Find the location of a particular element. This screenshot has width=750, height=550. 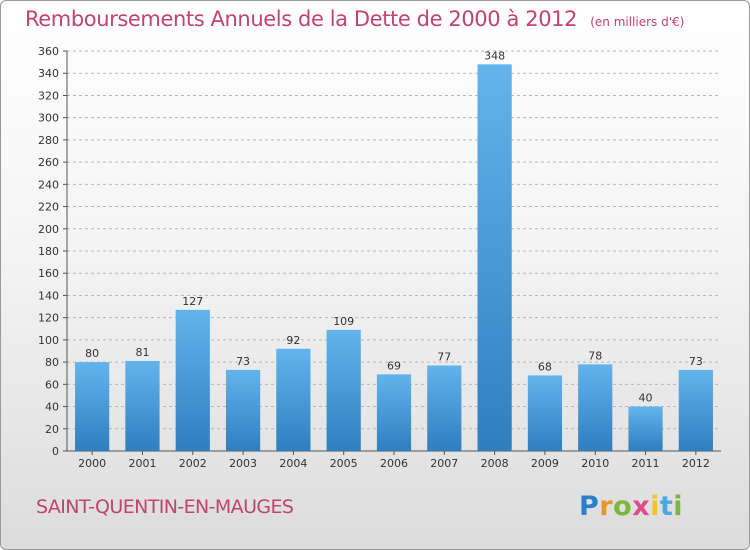

y-tick-label: 60 is located at coordinates (52, 384).